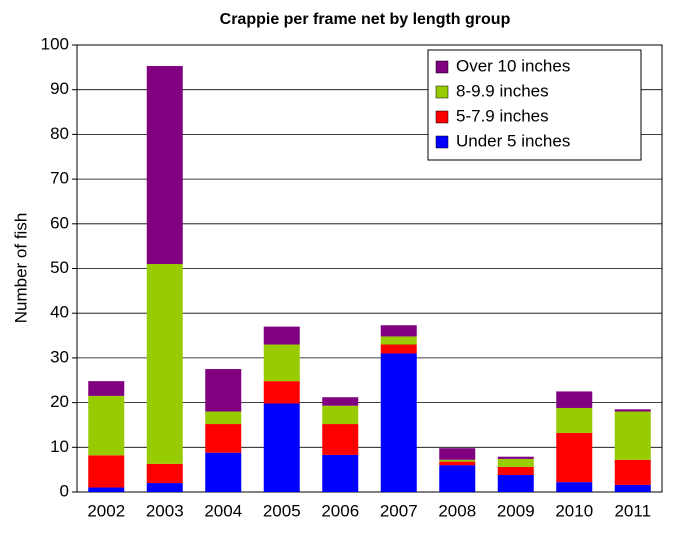  What do you see at coordinates (574, 510) in the screenshot?
I see `x-tick-label: 2010` at bounding box center [574, 510].